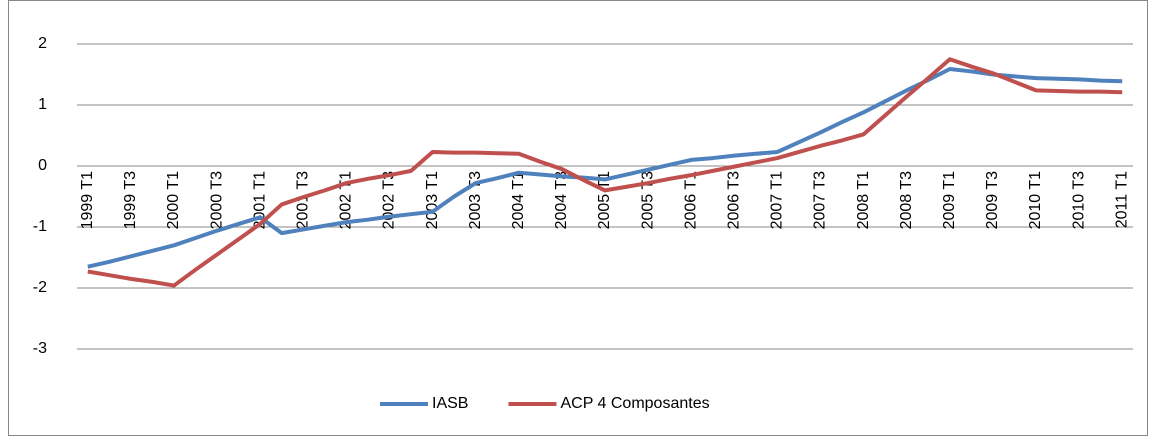 The width and height of the screenshot is (1149, 442). Describe the element at coordinates (389, 200) in the screenshot. I see `x-tick-label: 2002 T3` at that location.